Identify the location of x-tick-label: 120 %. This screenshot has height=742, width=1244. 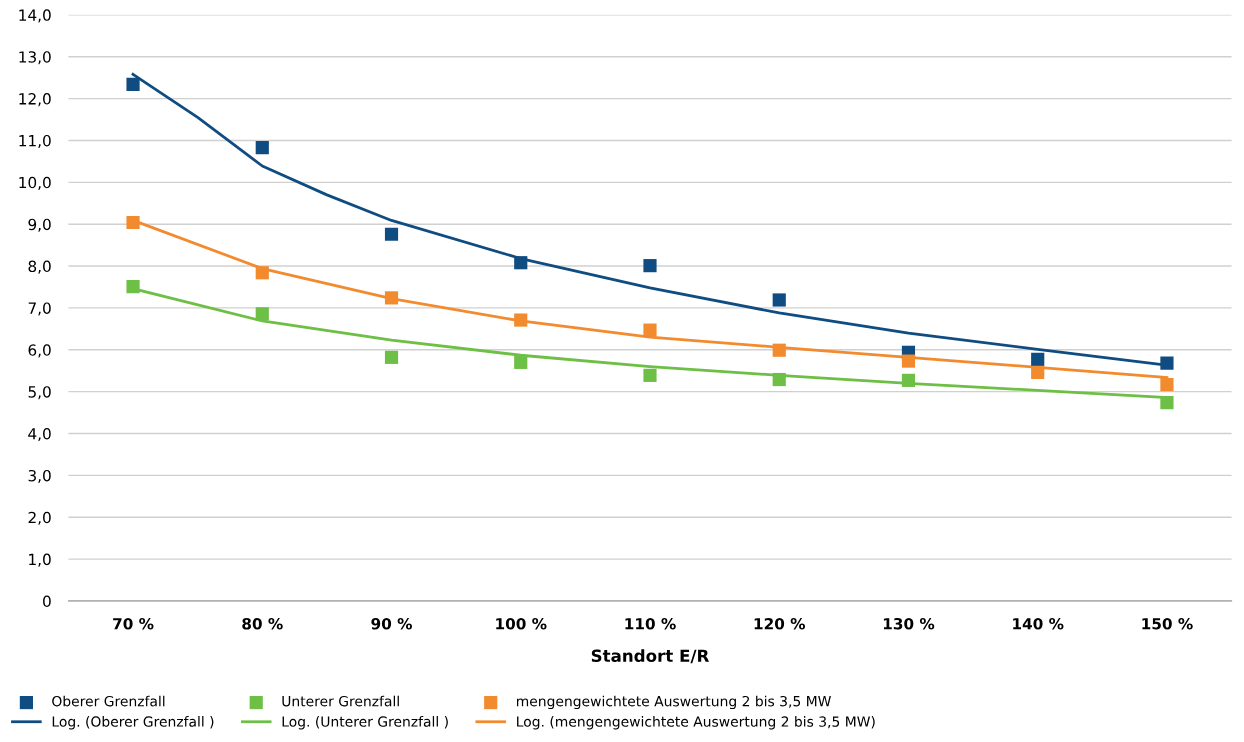
(779, 623).